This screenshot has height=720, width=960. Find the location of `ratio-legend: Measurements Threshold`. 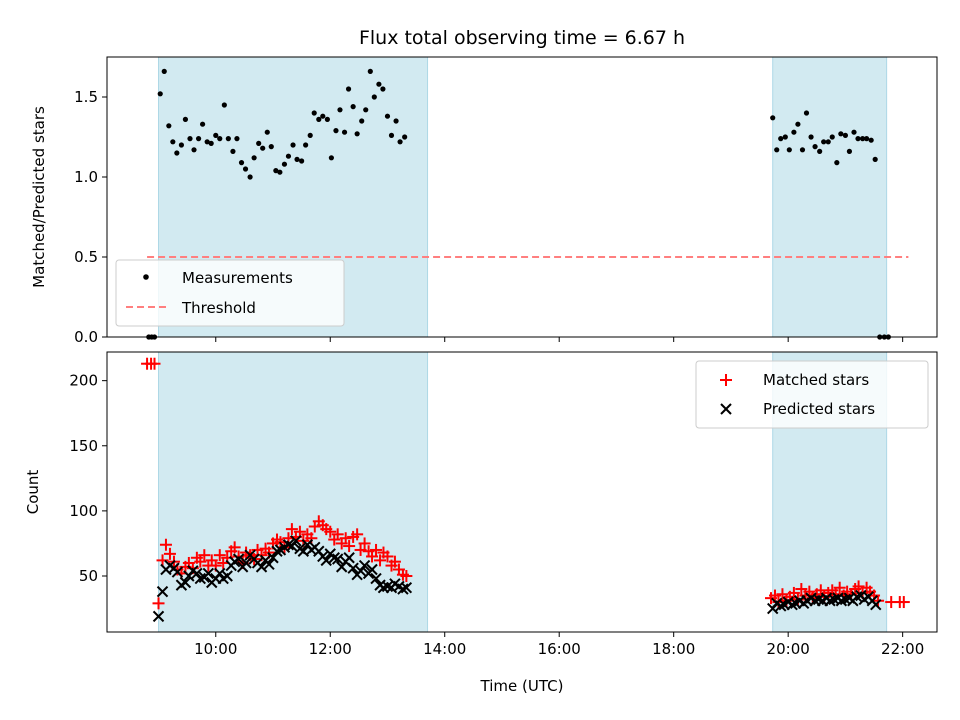

ratio-legend: Measurements Threshold is located at coordinates (230, 293).